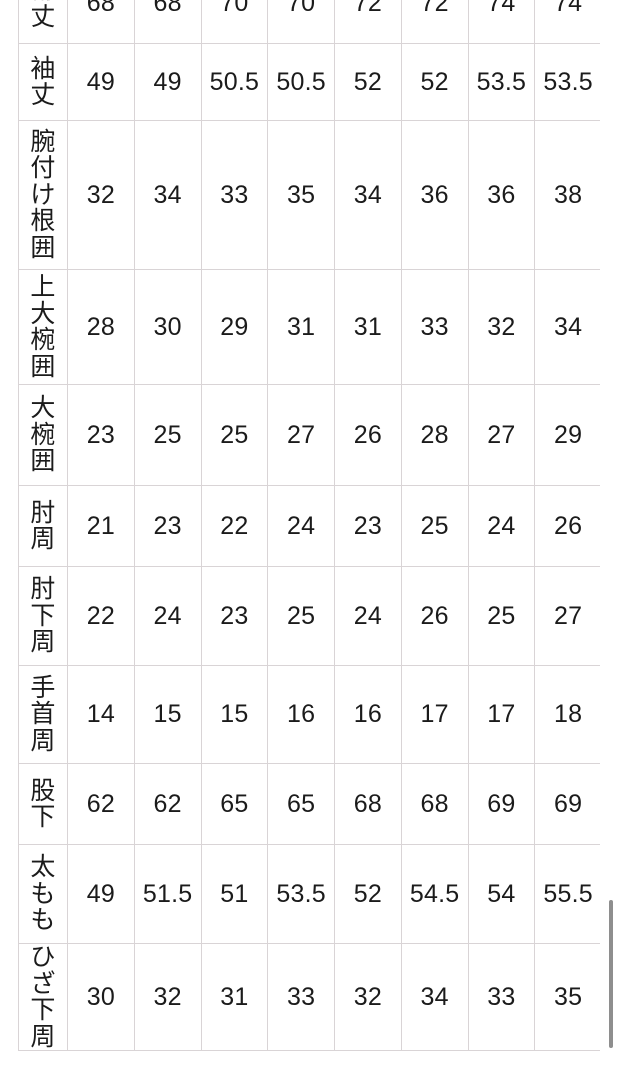 This screenshot has height=1080, width=622. I want to click on row-header-char: 付, so click(43, 168).